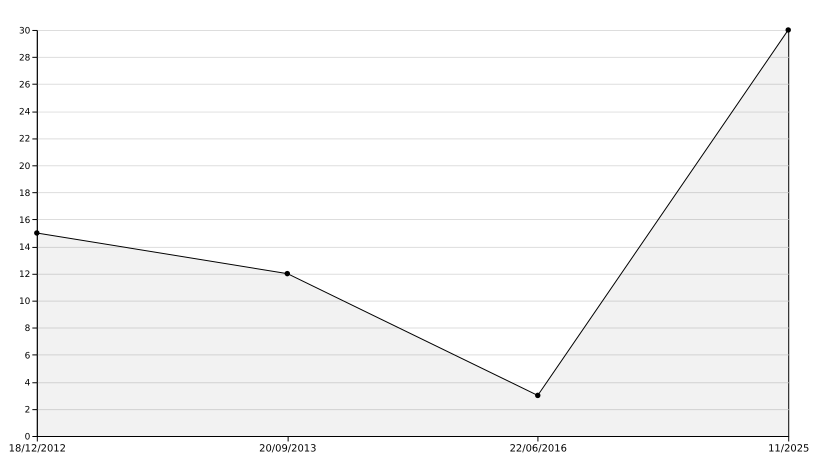  I want to click on y-tick-label: 0, so click(27, 437).